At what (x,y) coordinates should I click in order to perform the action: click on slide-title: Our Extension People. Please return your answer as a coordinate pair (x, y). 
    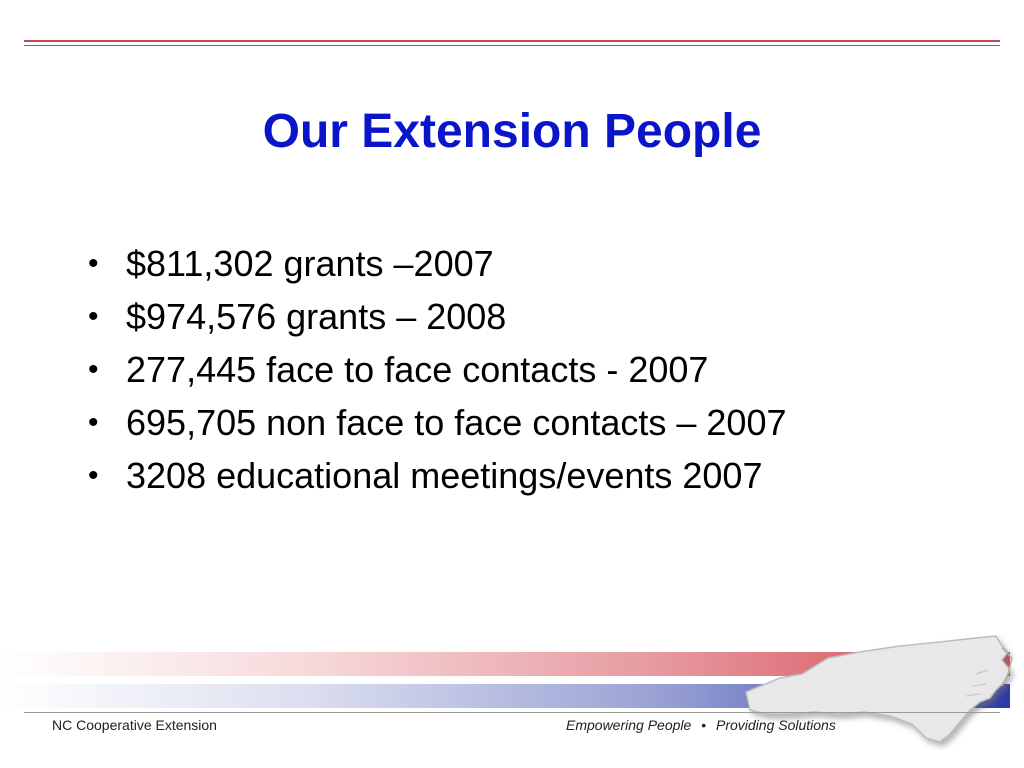
    Looking at the image, I should click on (512, 131).